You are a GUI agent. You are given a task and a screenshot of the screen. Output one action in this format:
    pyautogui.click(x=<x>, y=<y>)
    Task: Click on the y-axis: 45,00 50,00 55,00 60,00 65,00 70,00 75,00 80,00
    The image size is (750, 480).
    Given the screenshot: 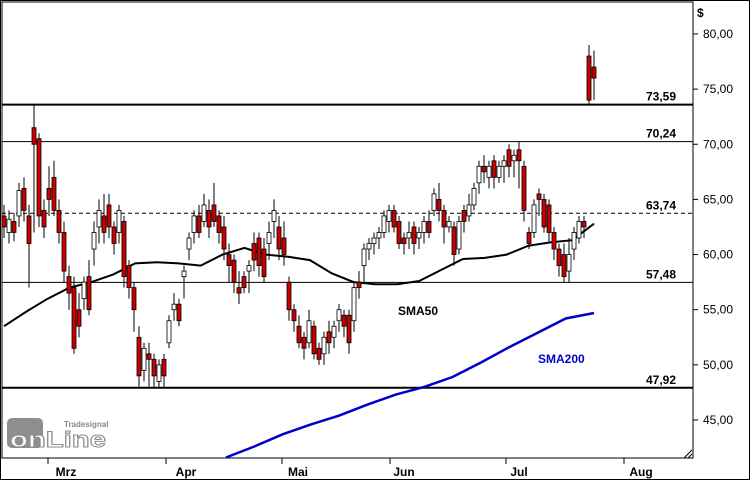 What is the action you would take?
    pyautogui.click(x=713, y=227)
    